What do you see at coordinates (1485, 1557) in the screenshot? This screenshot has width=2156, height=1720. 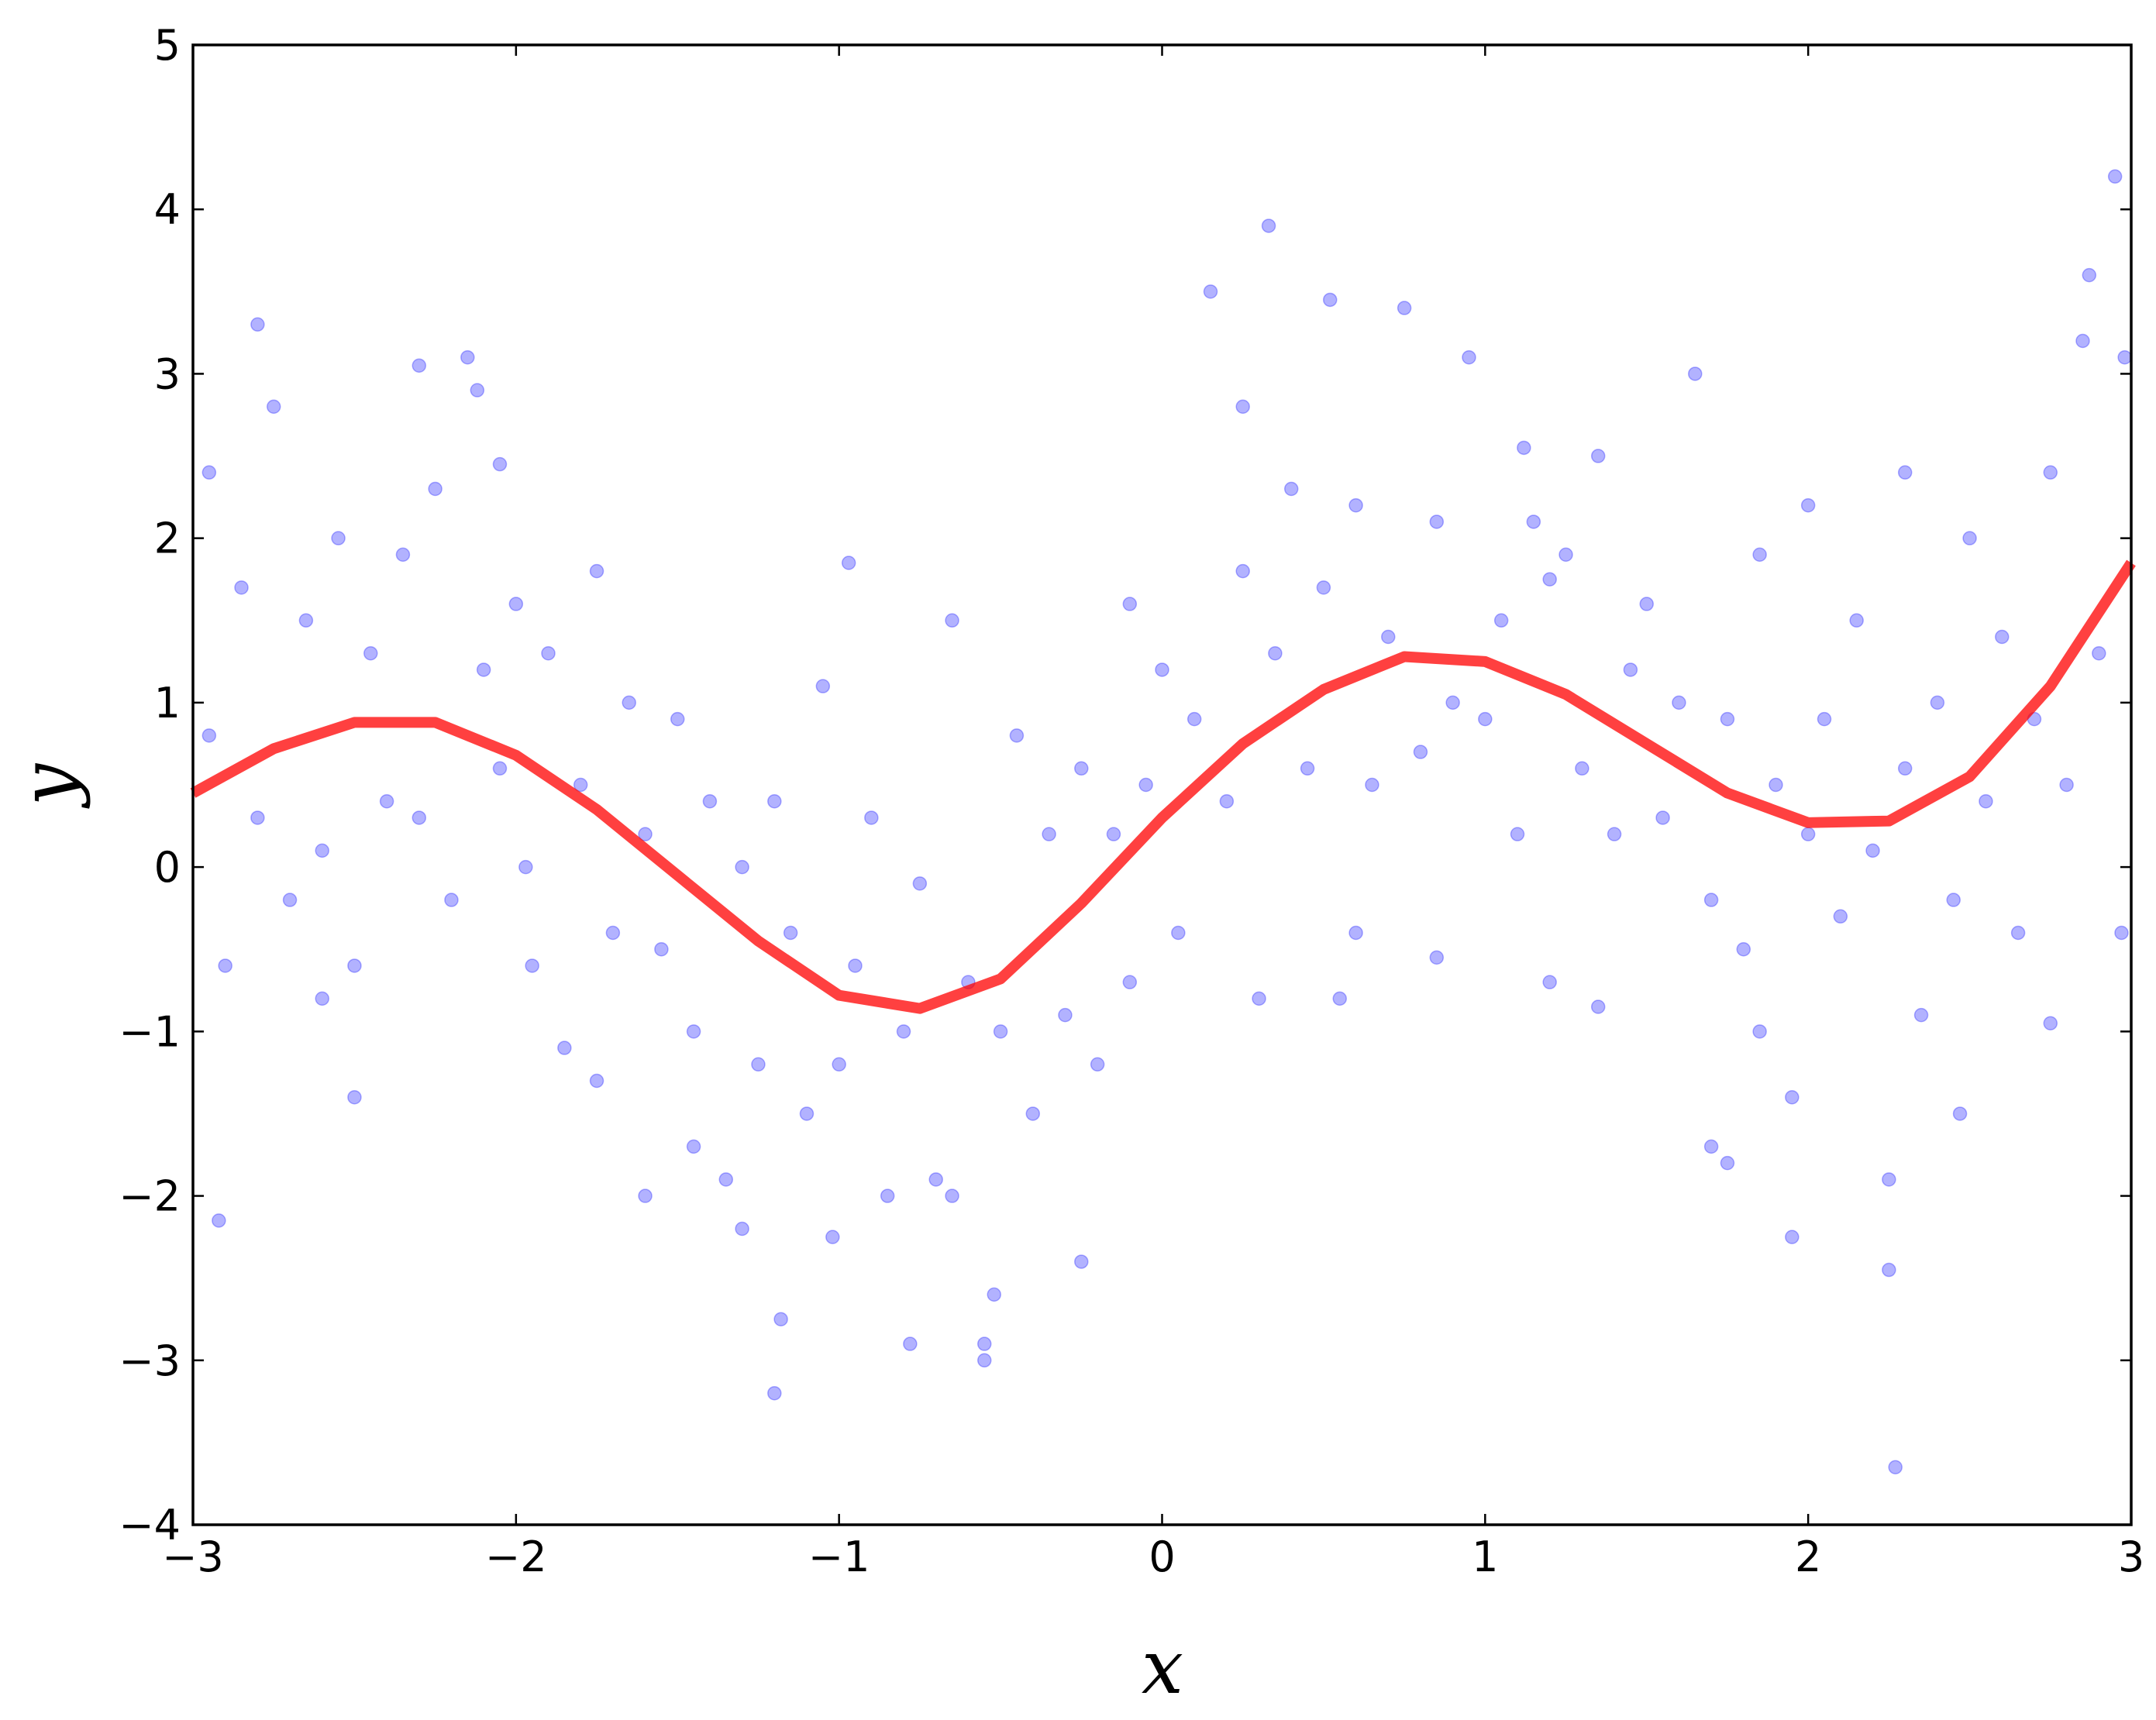 I see `x-tick-label: 1` at bounding box center [1485, 1557].